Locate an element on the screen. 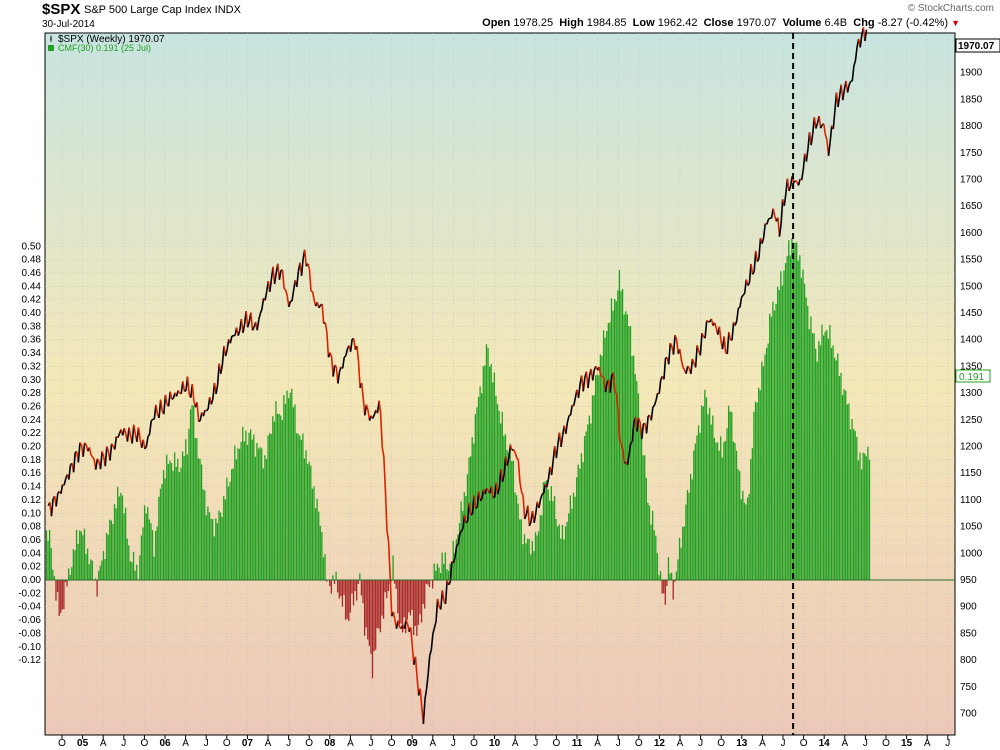 This screenshot has width=1000, height=750. x-tick-label: A is located at coordinates (185, 743).